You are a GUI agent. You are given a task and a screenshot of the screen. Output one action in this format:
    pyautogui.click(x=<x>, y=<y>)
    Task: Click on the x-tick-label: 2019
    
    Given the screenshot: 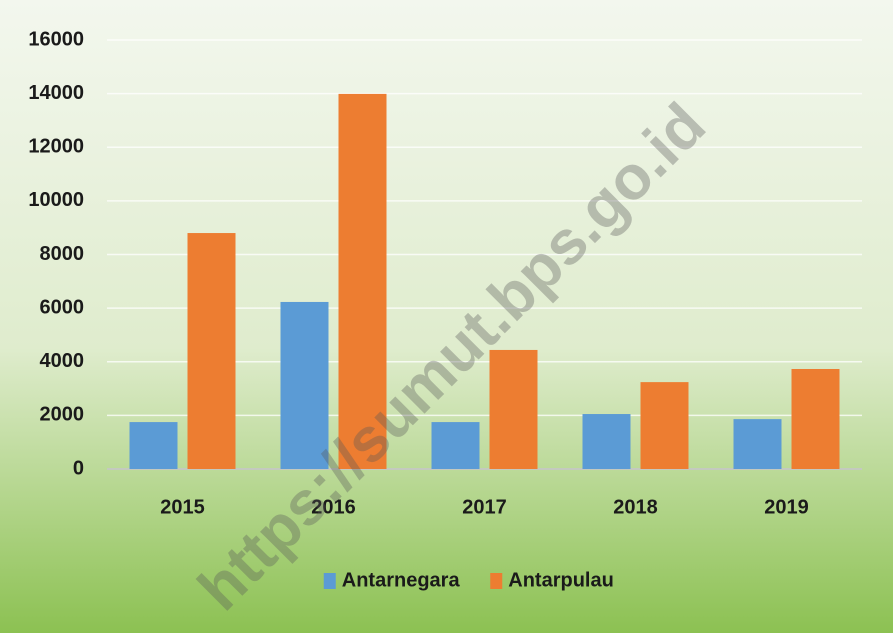 What is the action you would take?
    pyautogui.click(x=786, y=507)
    